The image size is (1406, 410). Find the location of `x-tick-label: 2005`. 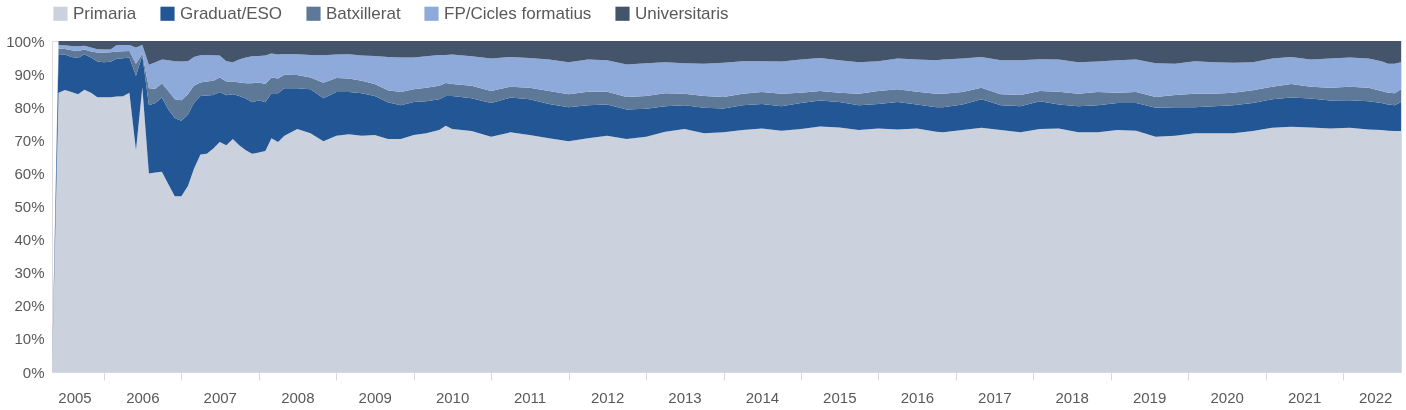

x-tick-label: 2005 is located at coordinates (75, 397).